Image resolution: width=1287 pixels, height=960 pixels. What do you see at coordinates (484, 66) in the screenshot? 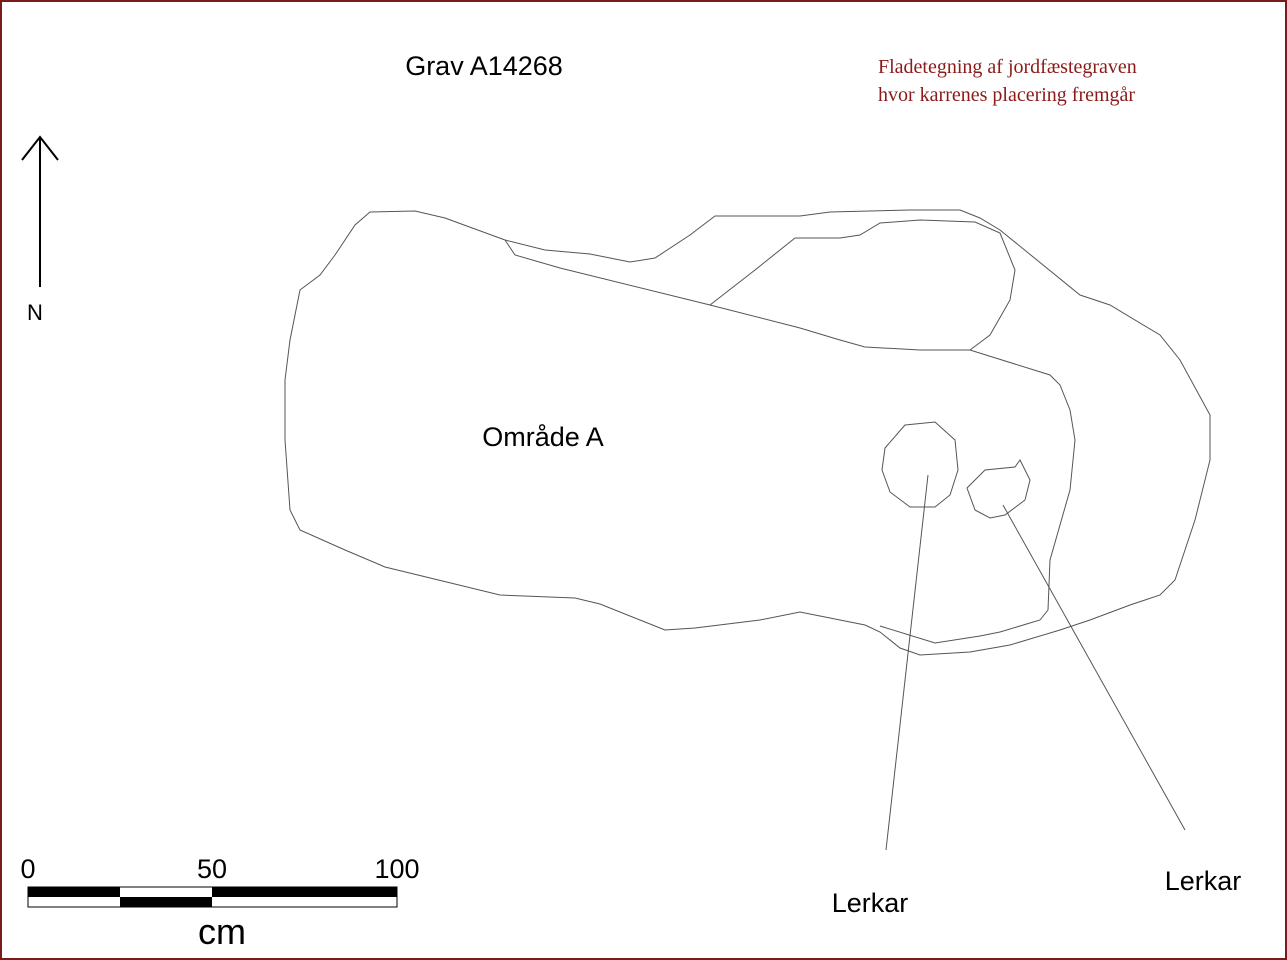
I see `title: Grav A14268` at bounding box center [484, 66].